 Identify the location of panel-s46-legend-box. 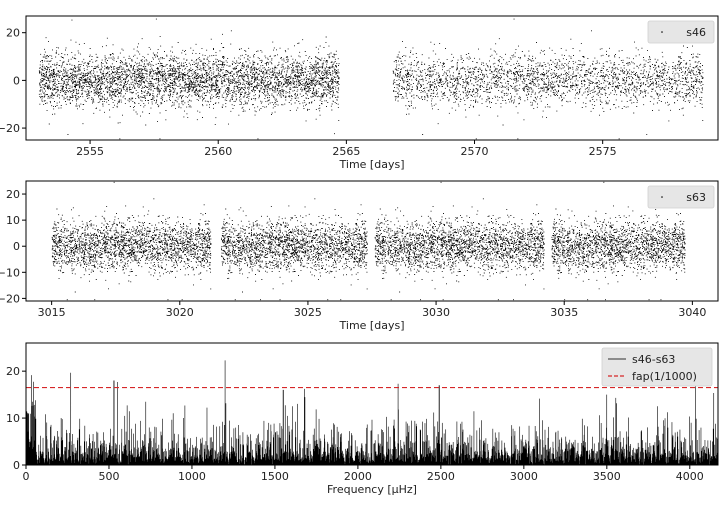
(681, 32).